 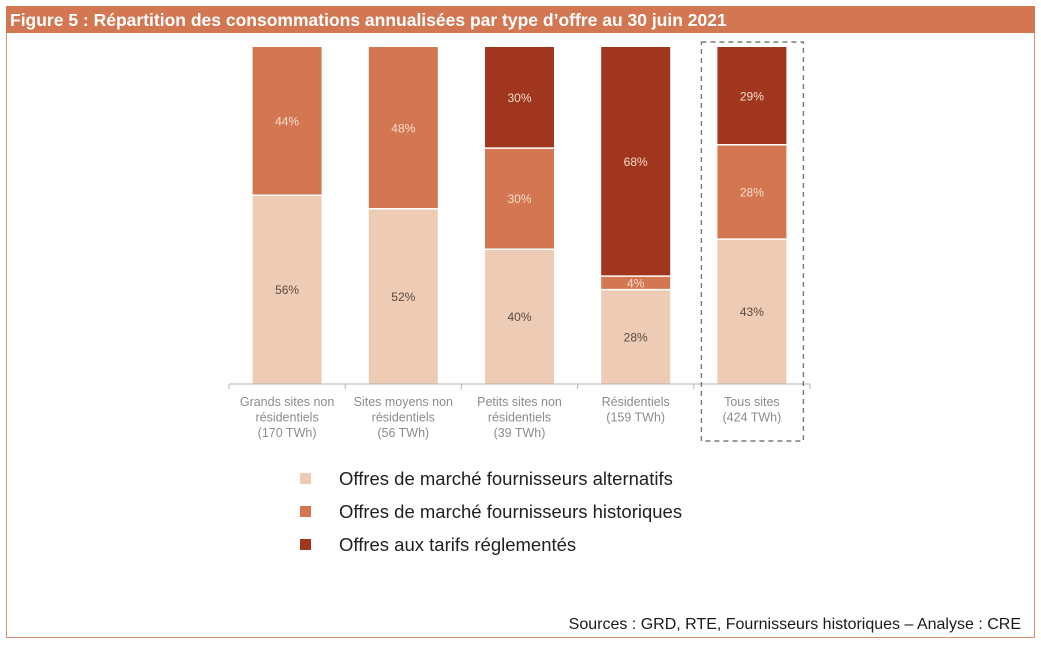 I want to click on x-tick-label: Résidentiels, so click(x=636, y=402).